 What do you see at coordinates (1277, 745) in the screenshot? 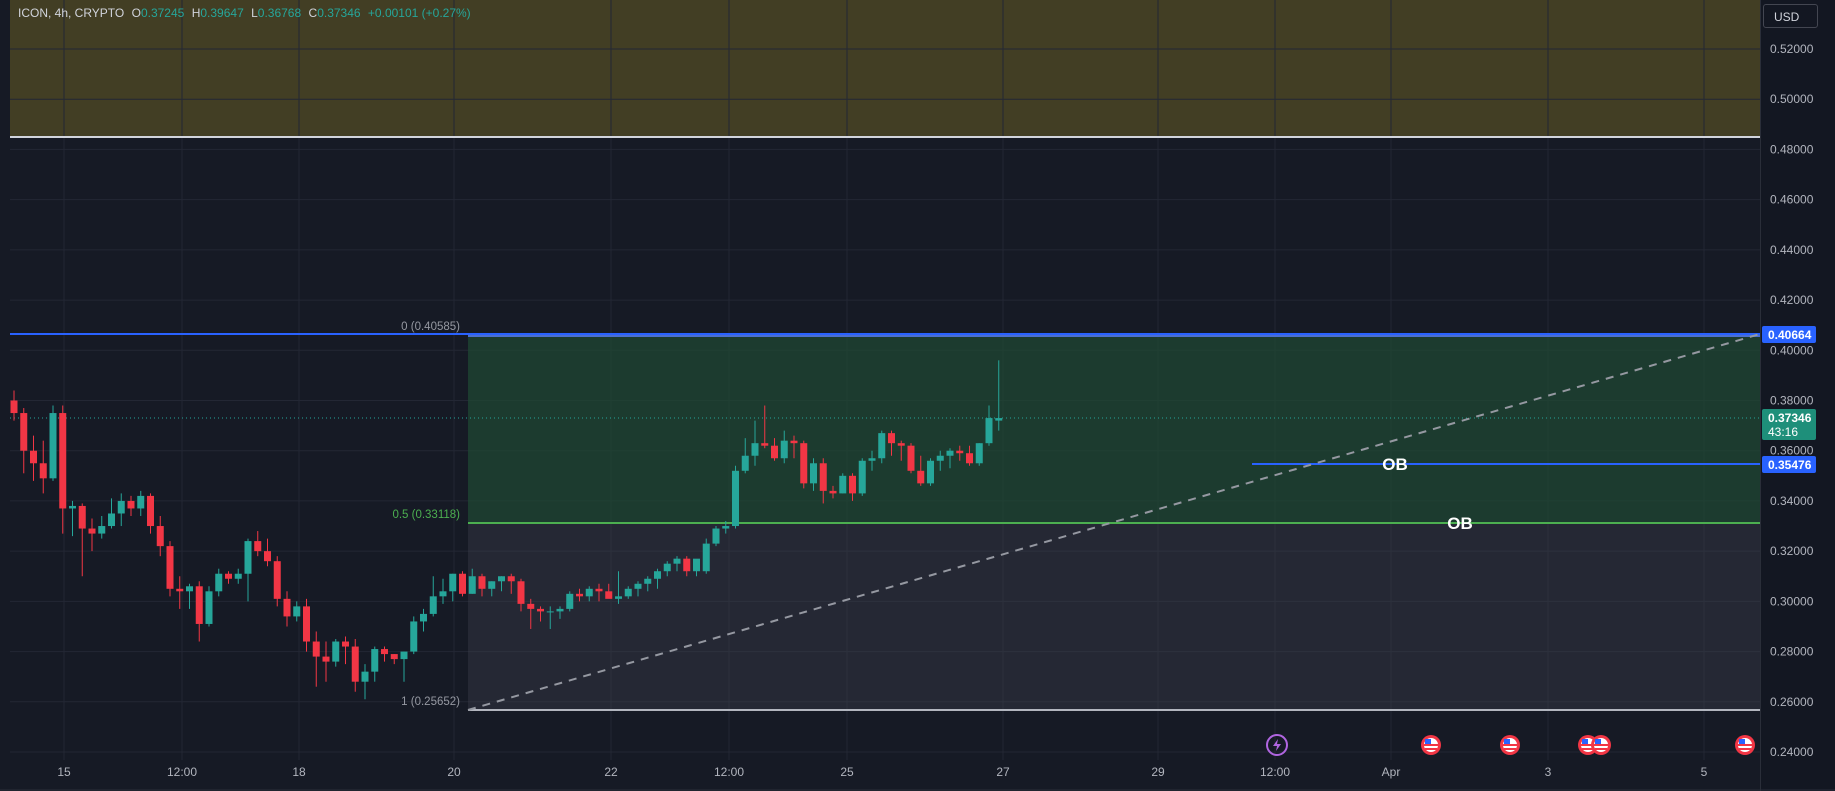
I see `event-lightning-icon` at bounding box center [1277, 745].